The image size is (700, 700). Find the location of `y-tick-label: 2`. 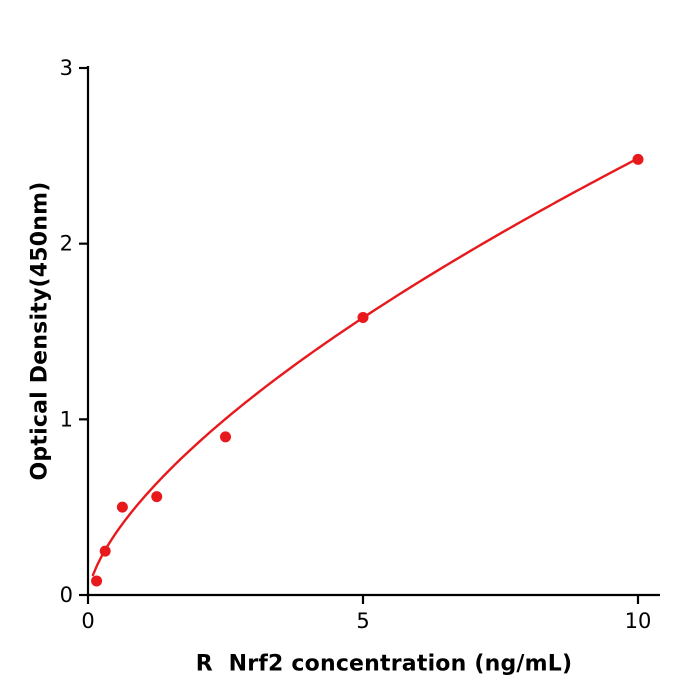

y-tick-label: 2 is located at coordinates (66, 244).